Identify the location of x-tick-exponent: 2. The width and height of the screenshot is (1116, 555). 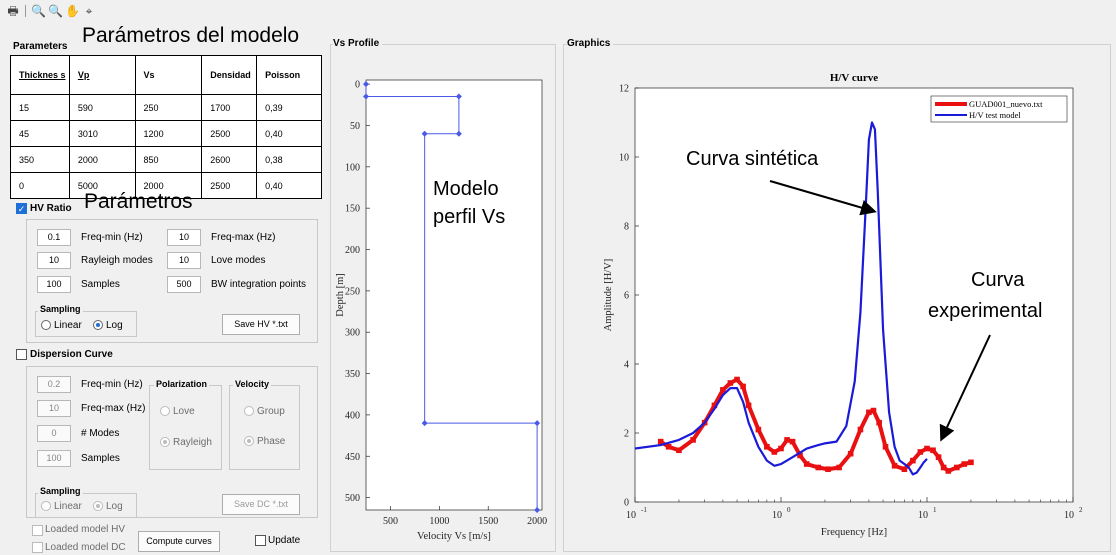
(1081, 510).